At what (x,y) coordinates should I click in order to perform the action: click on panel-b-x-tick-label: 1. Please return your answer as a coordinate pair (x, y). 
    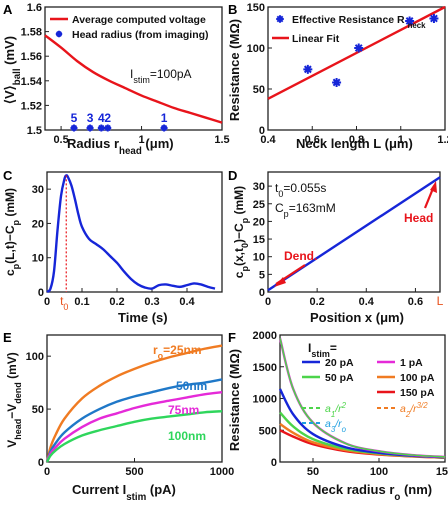
    Looking at the image, I should click on (401, 140).